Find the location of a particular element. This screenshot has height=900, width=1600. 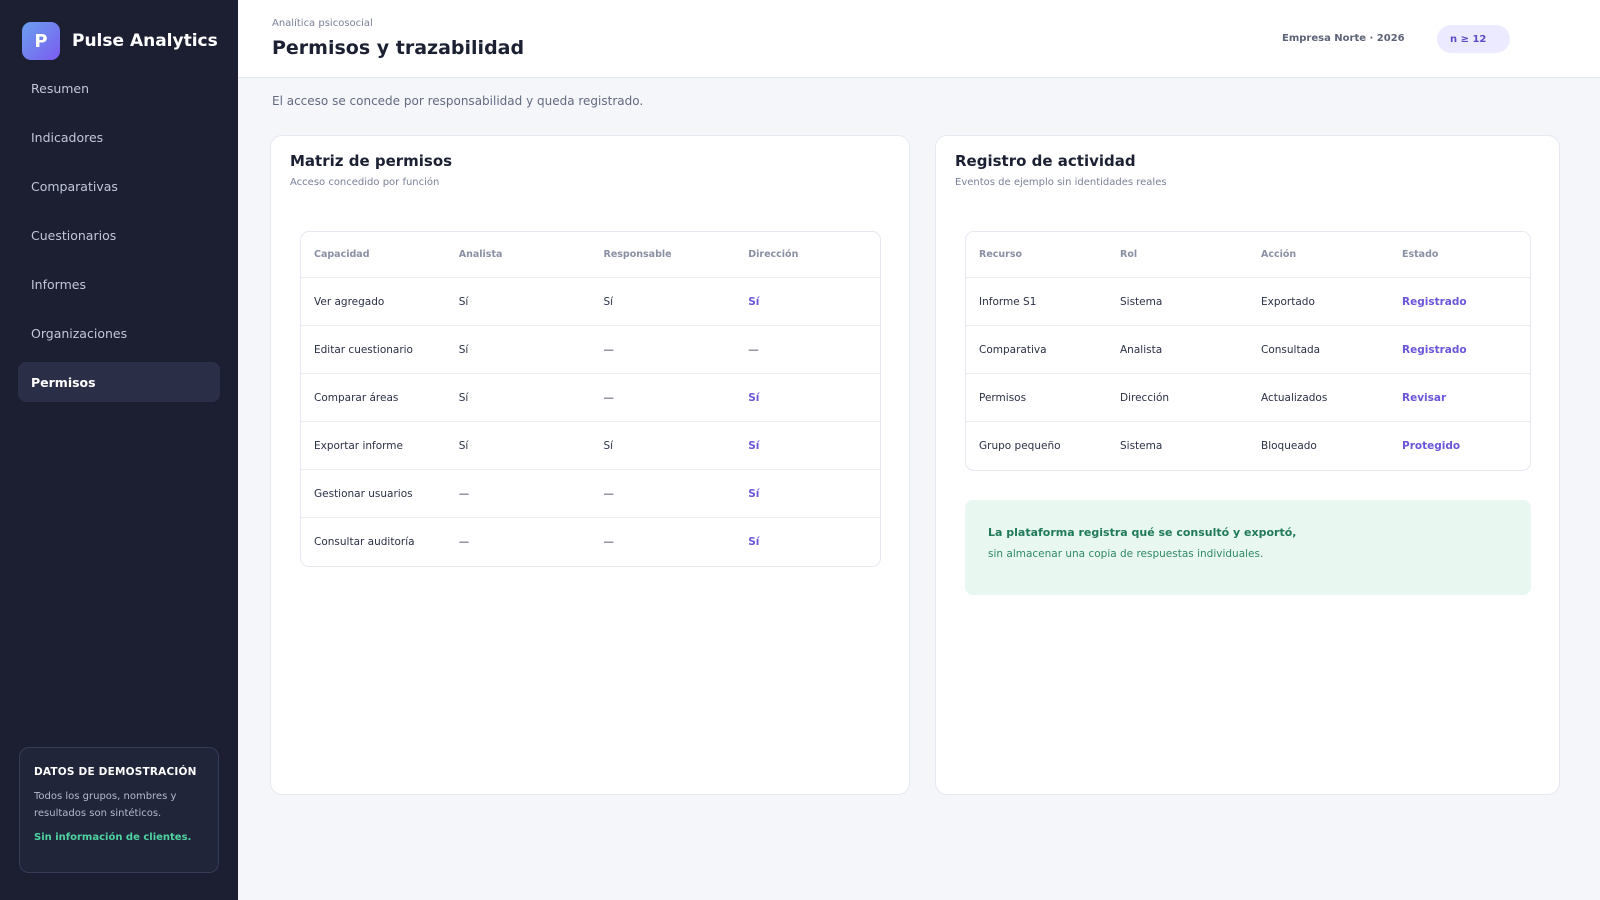

table-row: Exportar informe Sí Sí Sí is located at coordinates (590, 446).